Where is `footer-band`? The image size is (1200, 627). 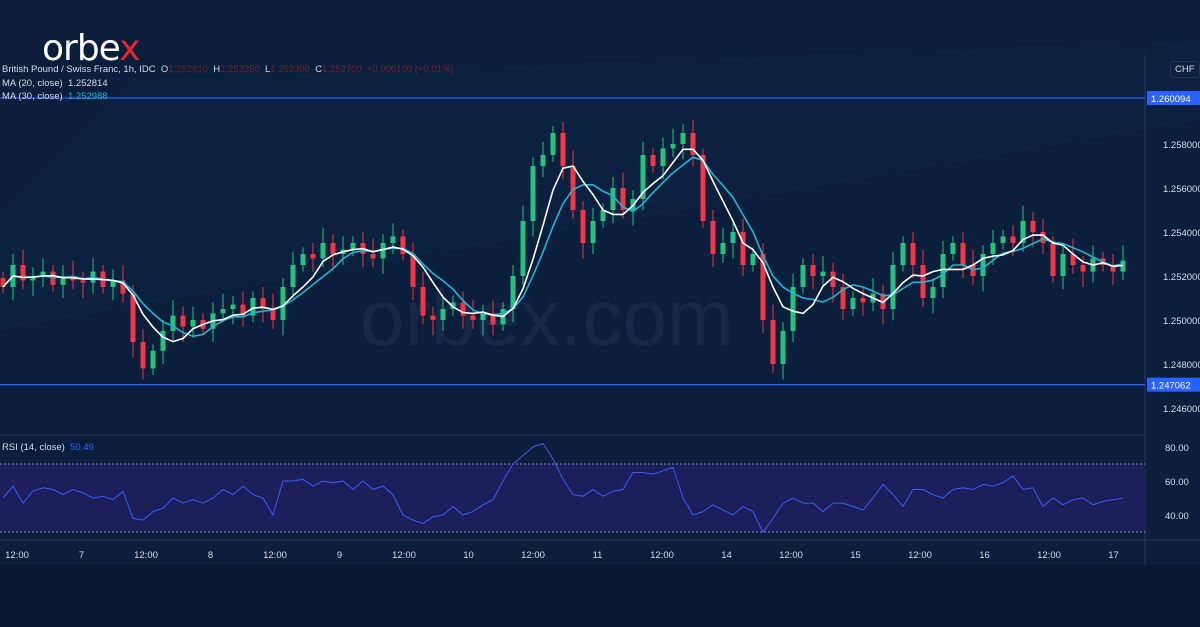 footer-band is located at coordinates (600, 596).